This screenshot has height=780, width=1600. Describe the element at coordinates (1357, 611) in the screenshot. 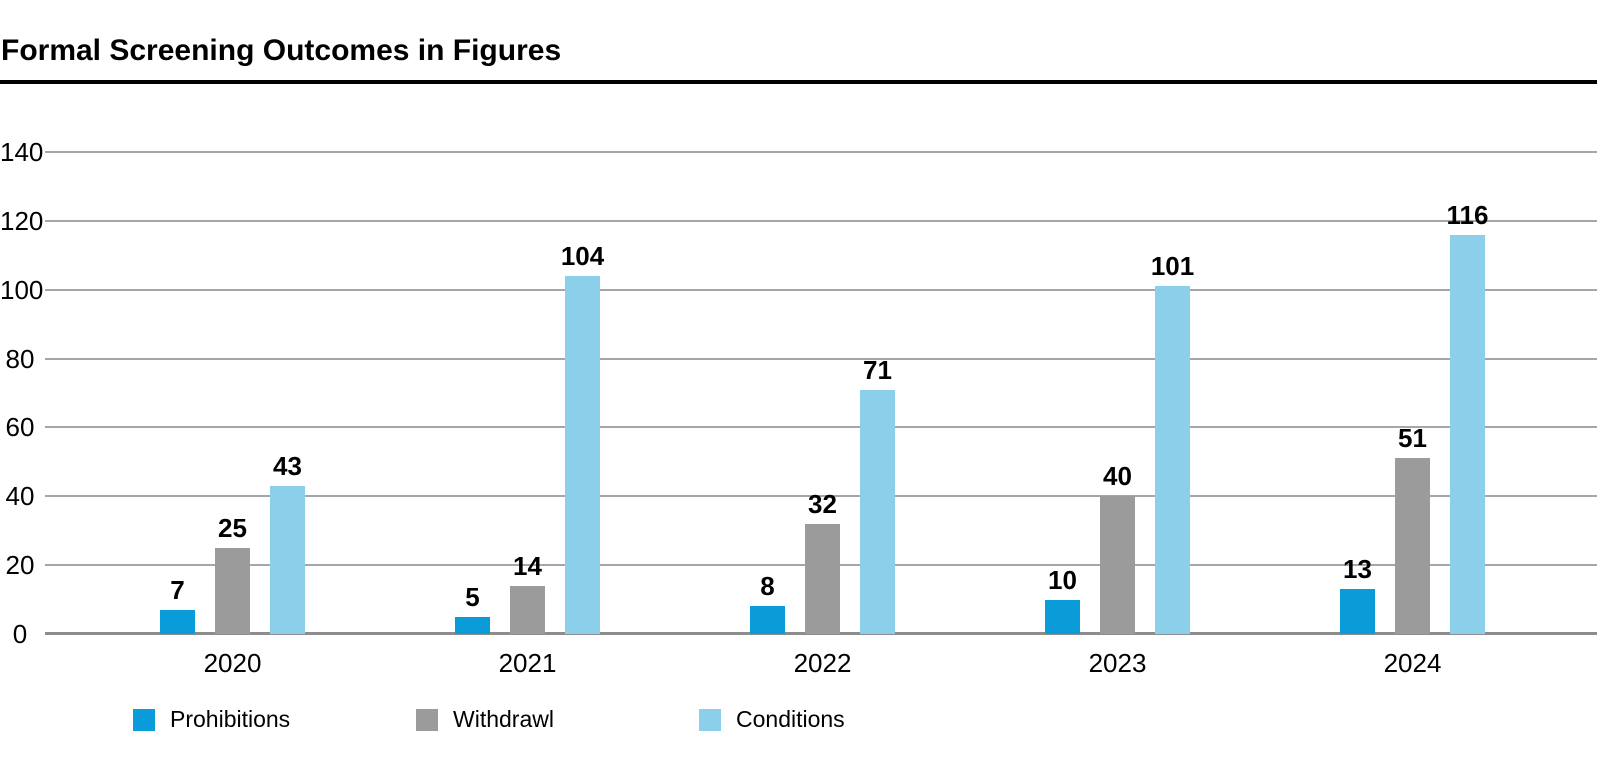

I see `bar-2024-prohibitions` at that location.